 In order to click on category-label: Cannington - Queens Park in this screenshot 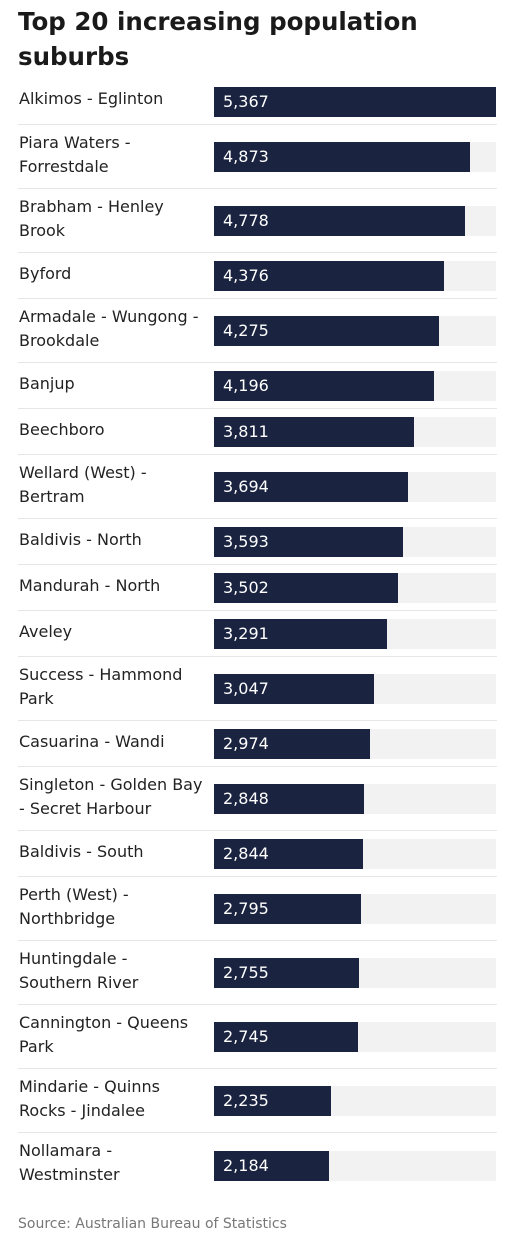, I will do `click(104, 1034)`.